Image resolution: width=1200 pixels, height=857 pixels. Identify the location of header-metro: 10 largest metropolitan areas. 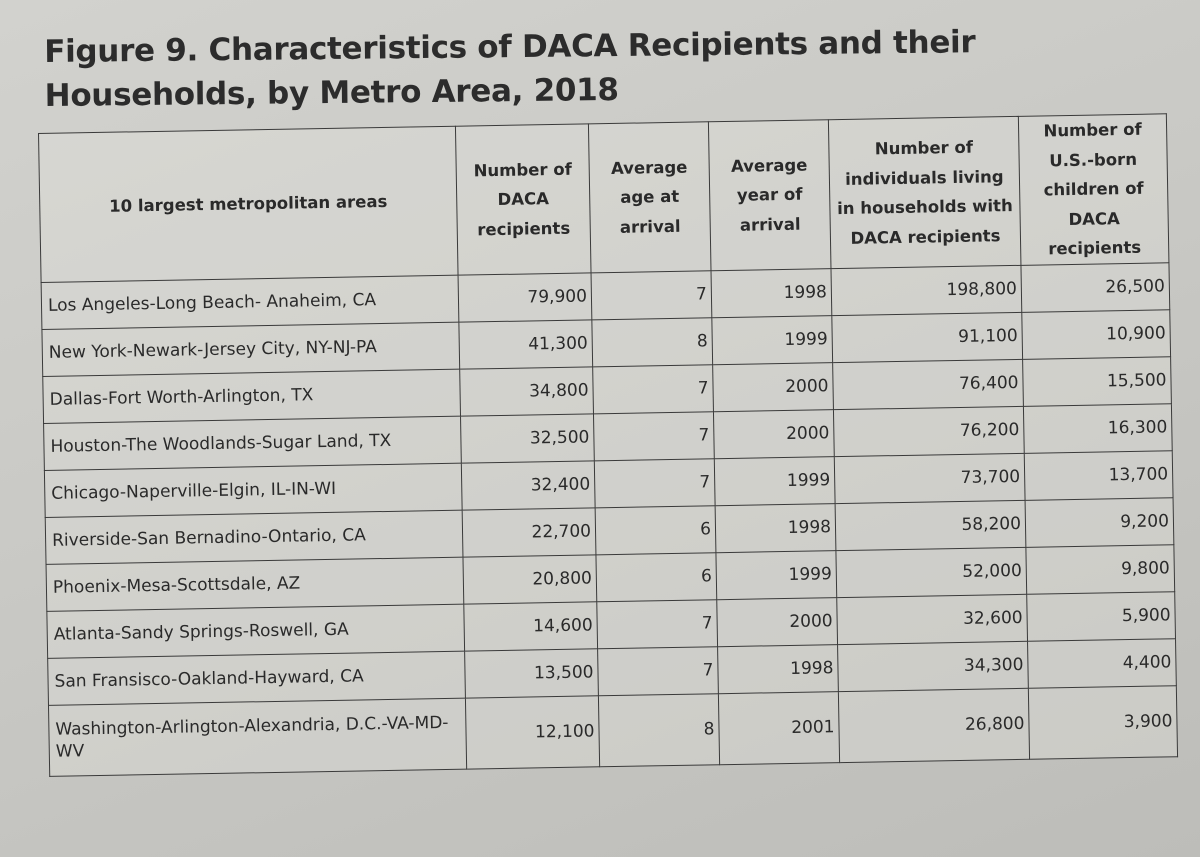
(248, 204).